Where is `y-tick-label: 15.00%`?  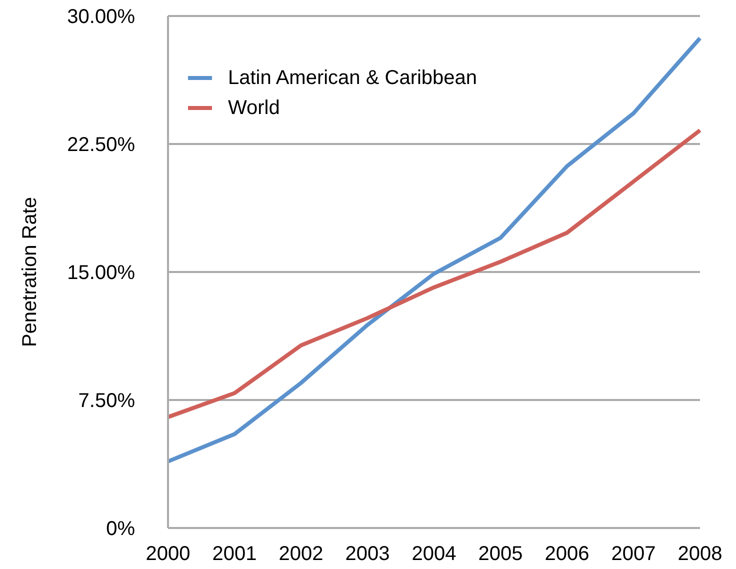 y-tick-label: 15.00% is located at coordinates (101, 273).